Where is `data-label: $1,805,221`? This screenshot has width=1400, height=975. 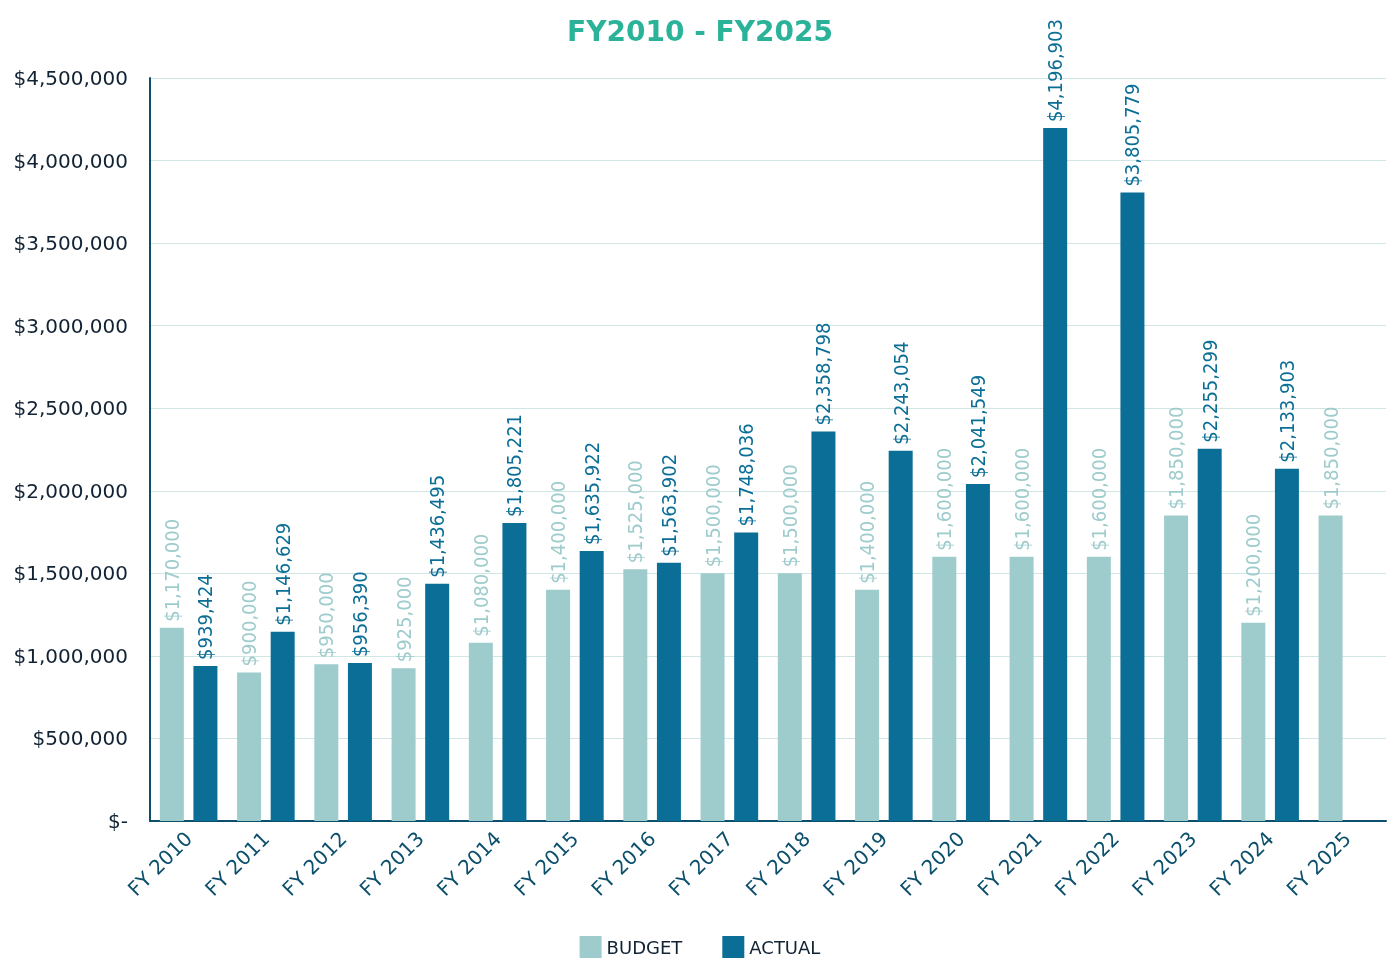 data-label: $1,805,221 is located at coordinates (514, 465).